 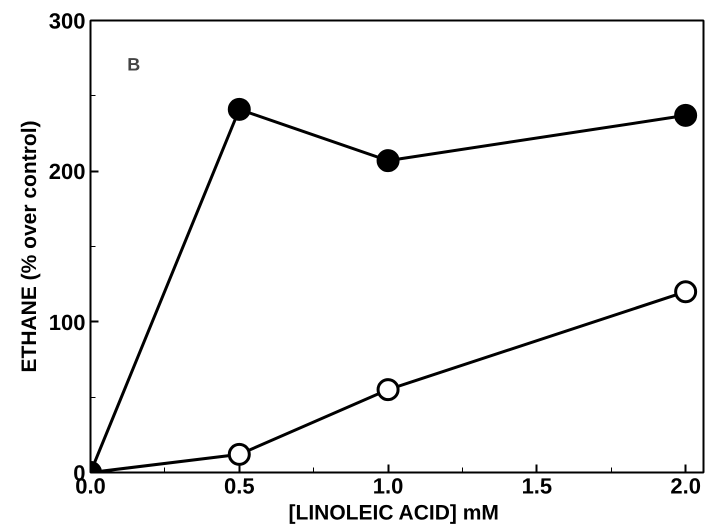 What do you see at coordinates (67, 322) in the screenshot?
I see `y-tick-label: 100` at bounding box center [67, 322].